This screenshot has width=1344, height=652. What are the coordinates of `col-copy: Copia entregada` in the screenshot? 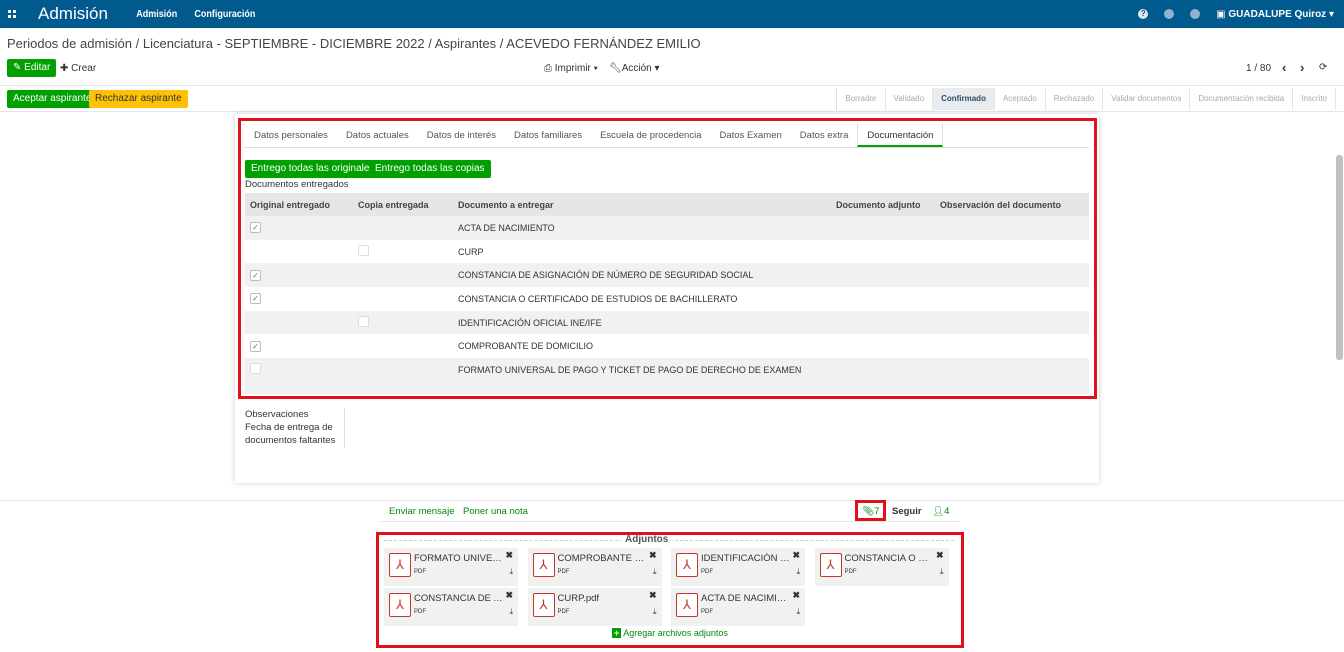 It's located at (403, 204).